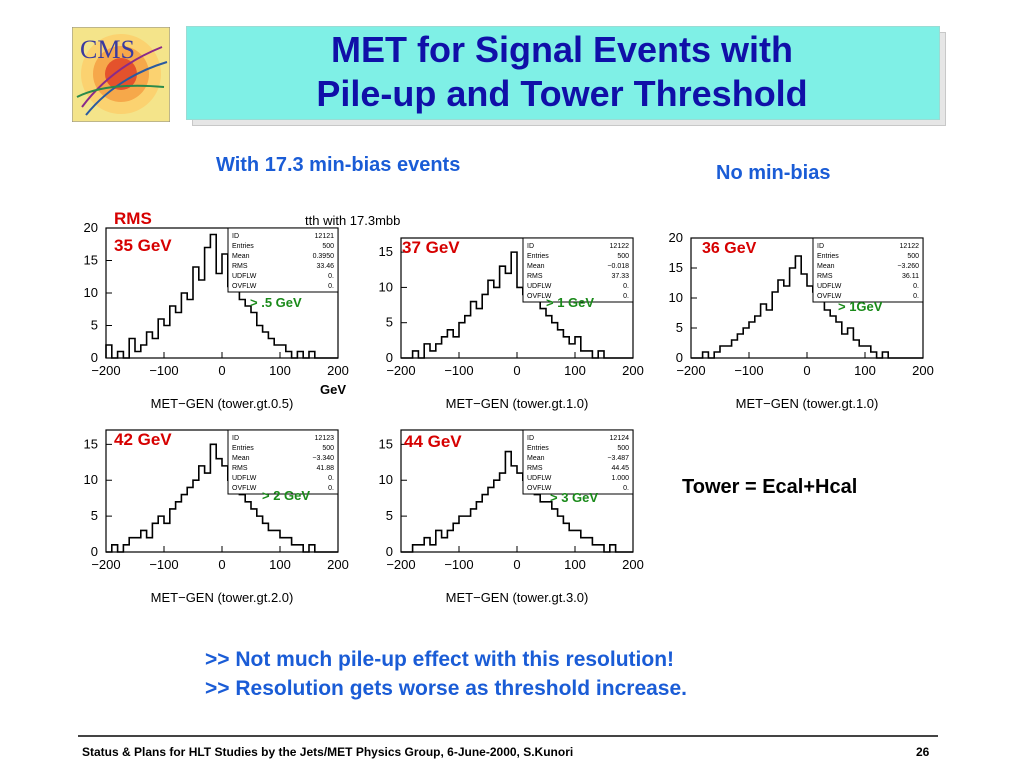  I want to click on y-tick-label: 20, so click(91, 228).